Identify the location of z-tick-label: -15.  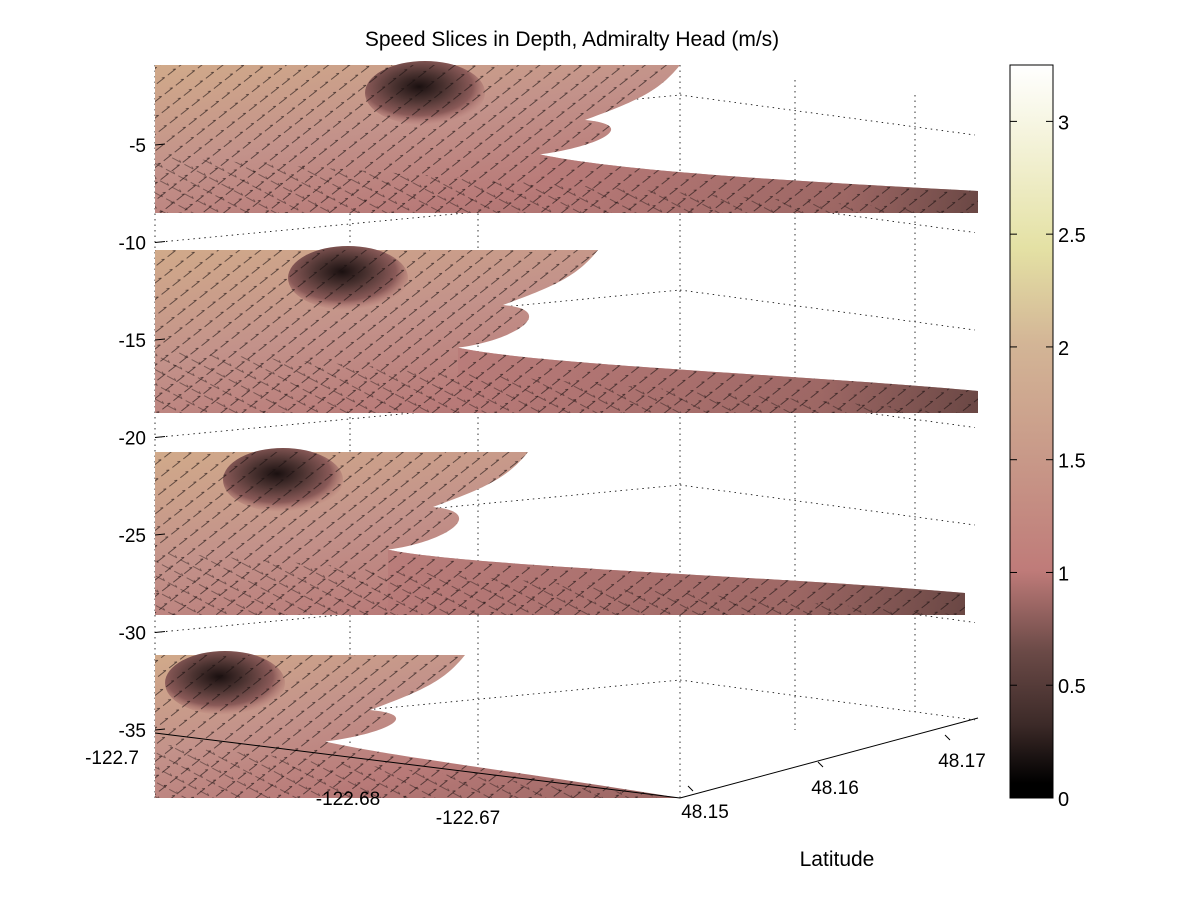
(132, 341).